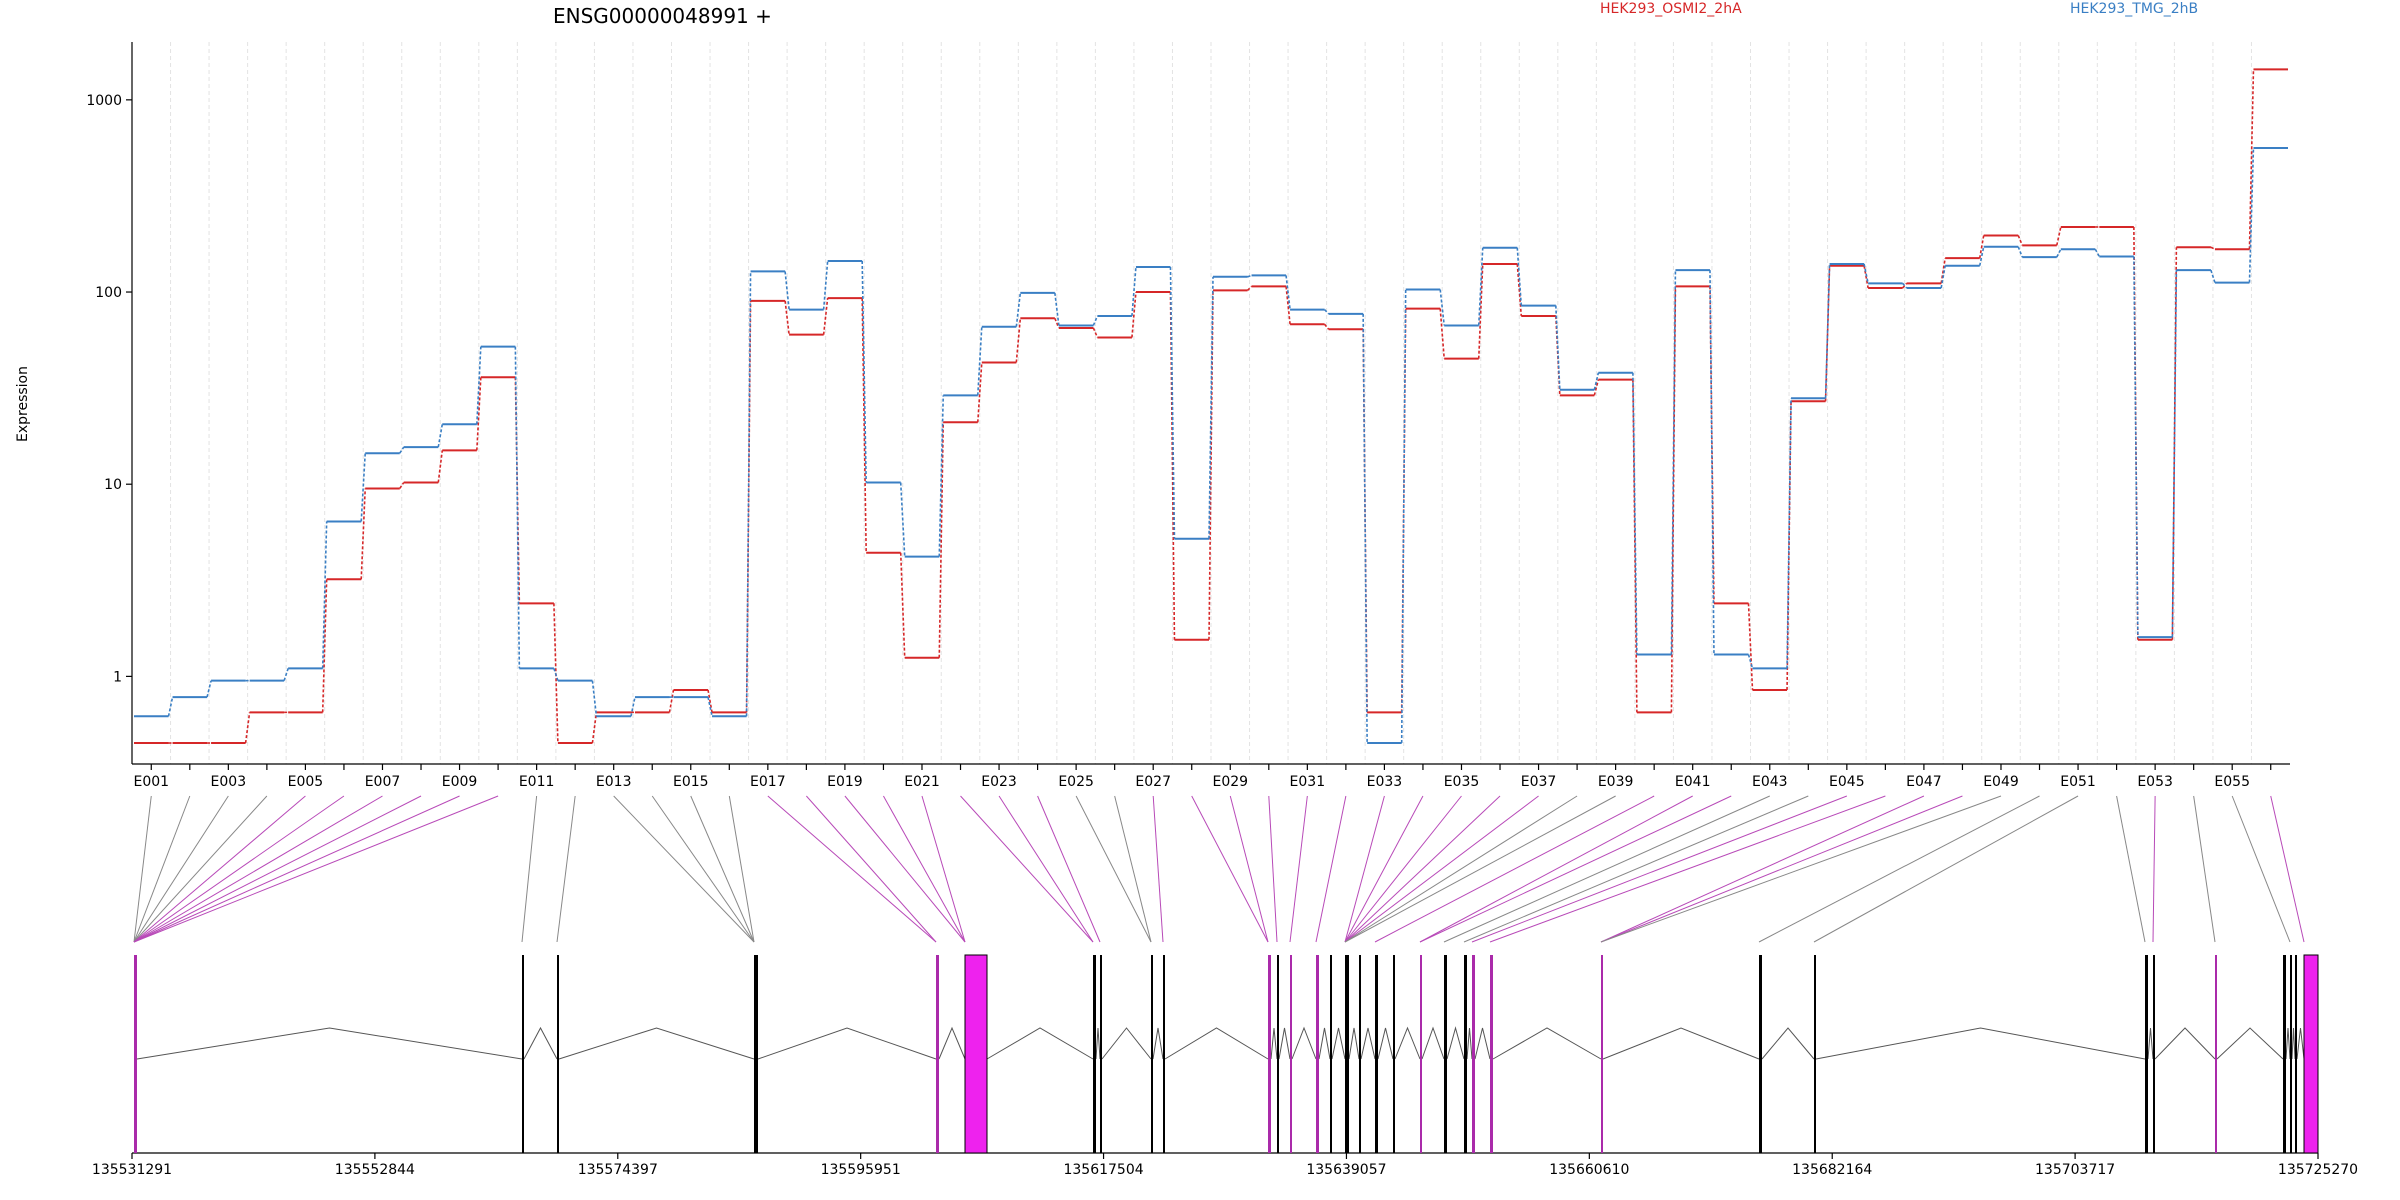  Describe the element at coordinates (1616, 782) in the screenshot. I see `x-tick-label-E039: E039` at that location.